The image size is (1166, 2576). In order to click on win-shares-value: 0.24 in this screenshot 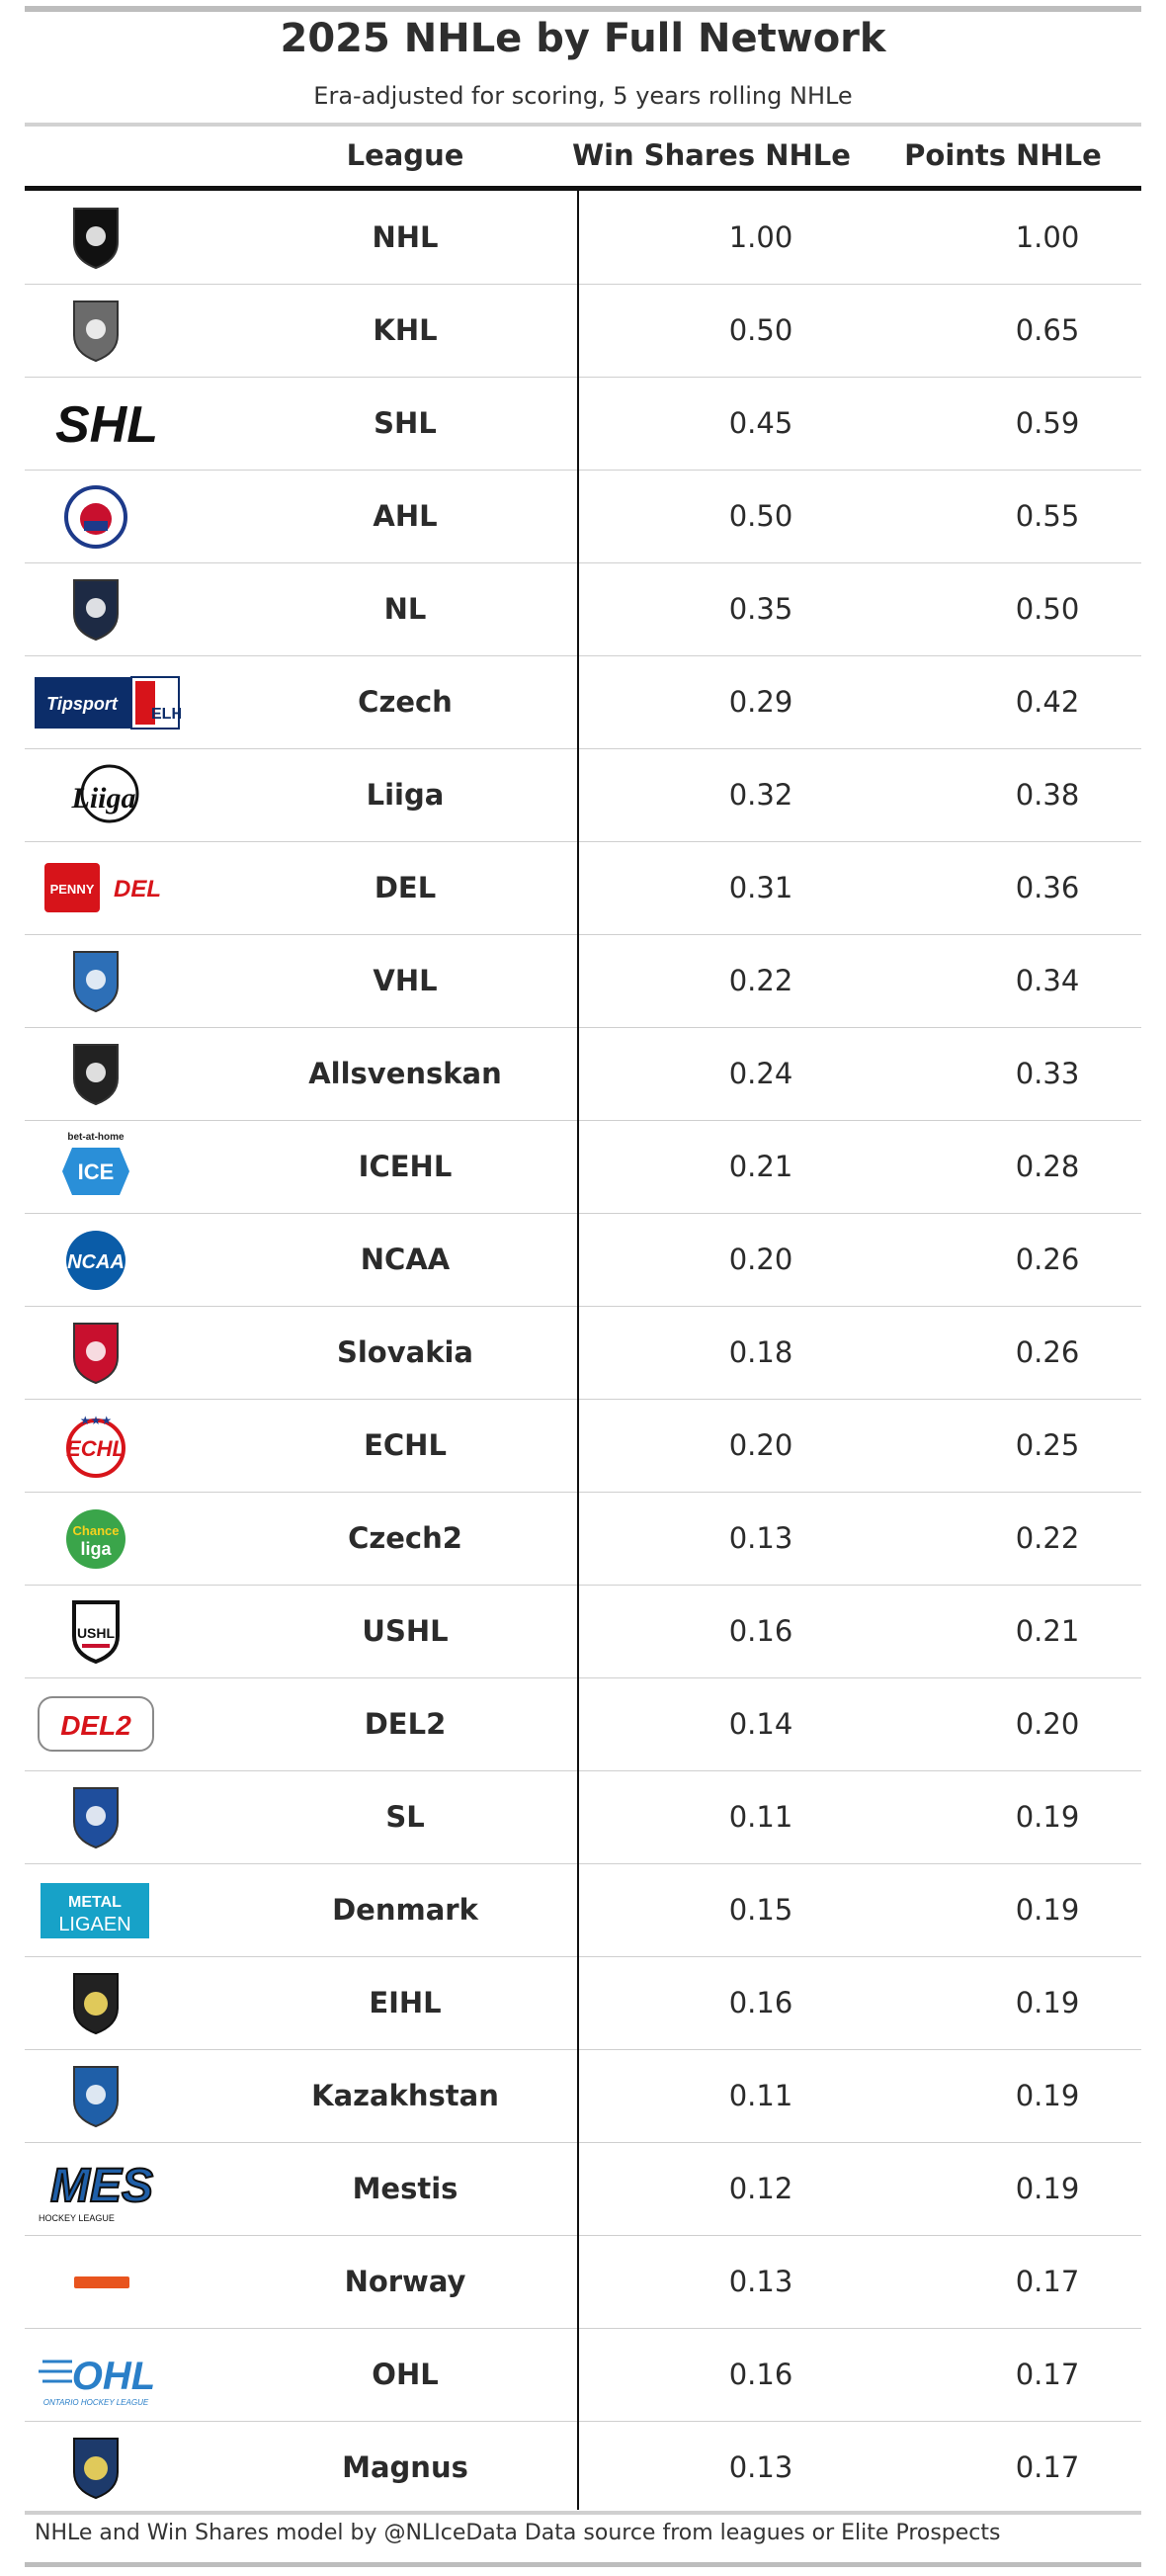, I will do `click(761, 1073)`.